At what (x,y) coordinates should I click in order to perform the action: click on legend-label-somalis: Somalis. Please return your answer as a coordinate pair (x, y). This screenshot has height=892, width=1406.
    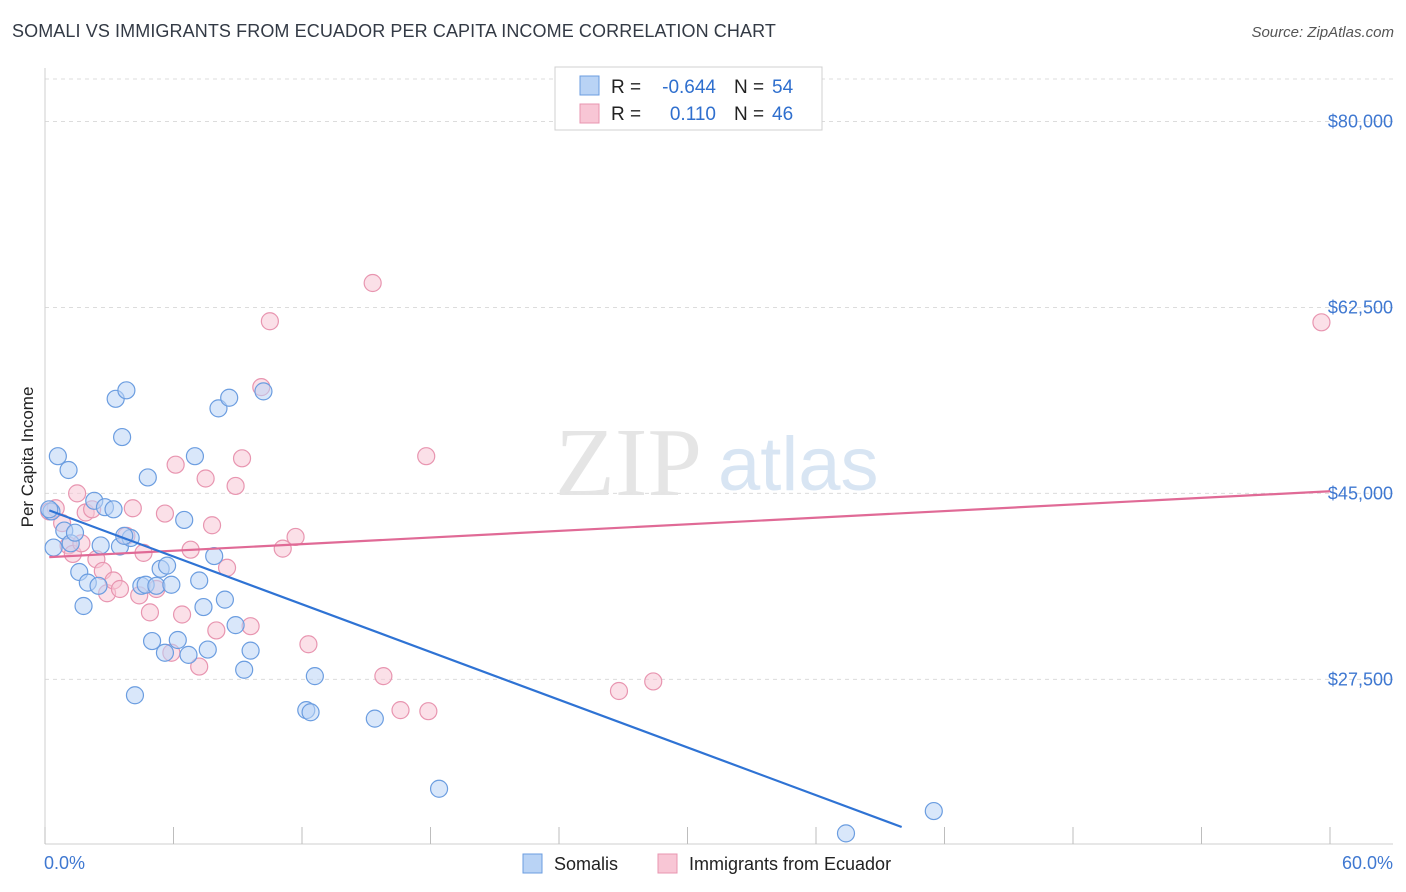
    Looking at the image, I should click on (586, 864).